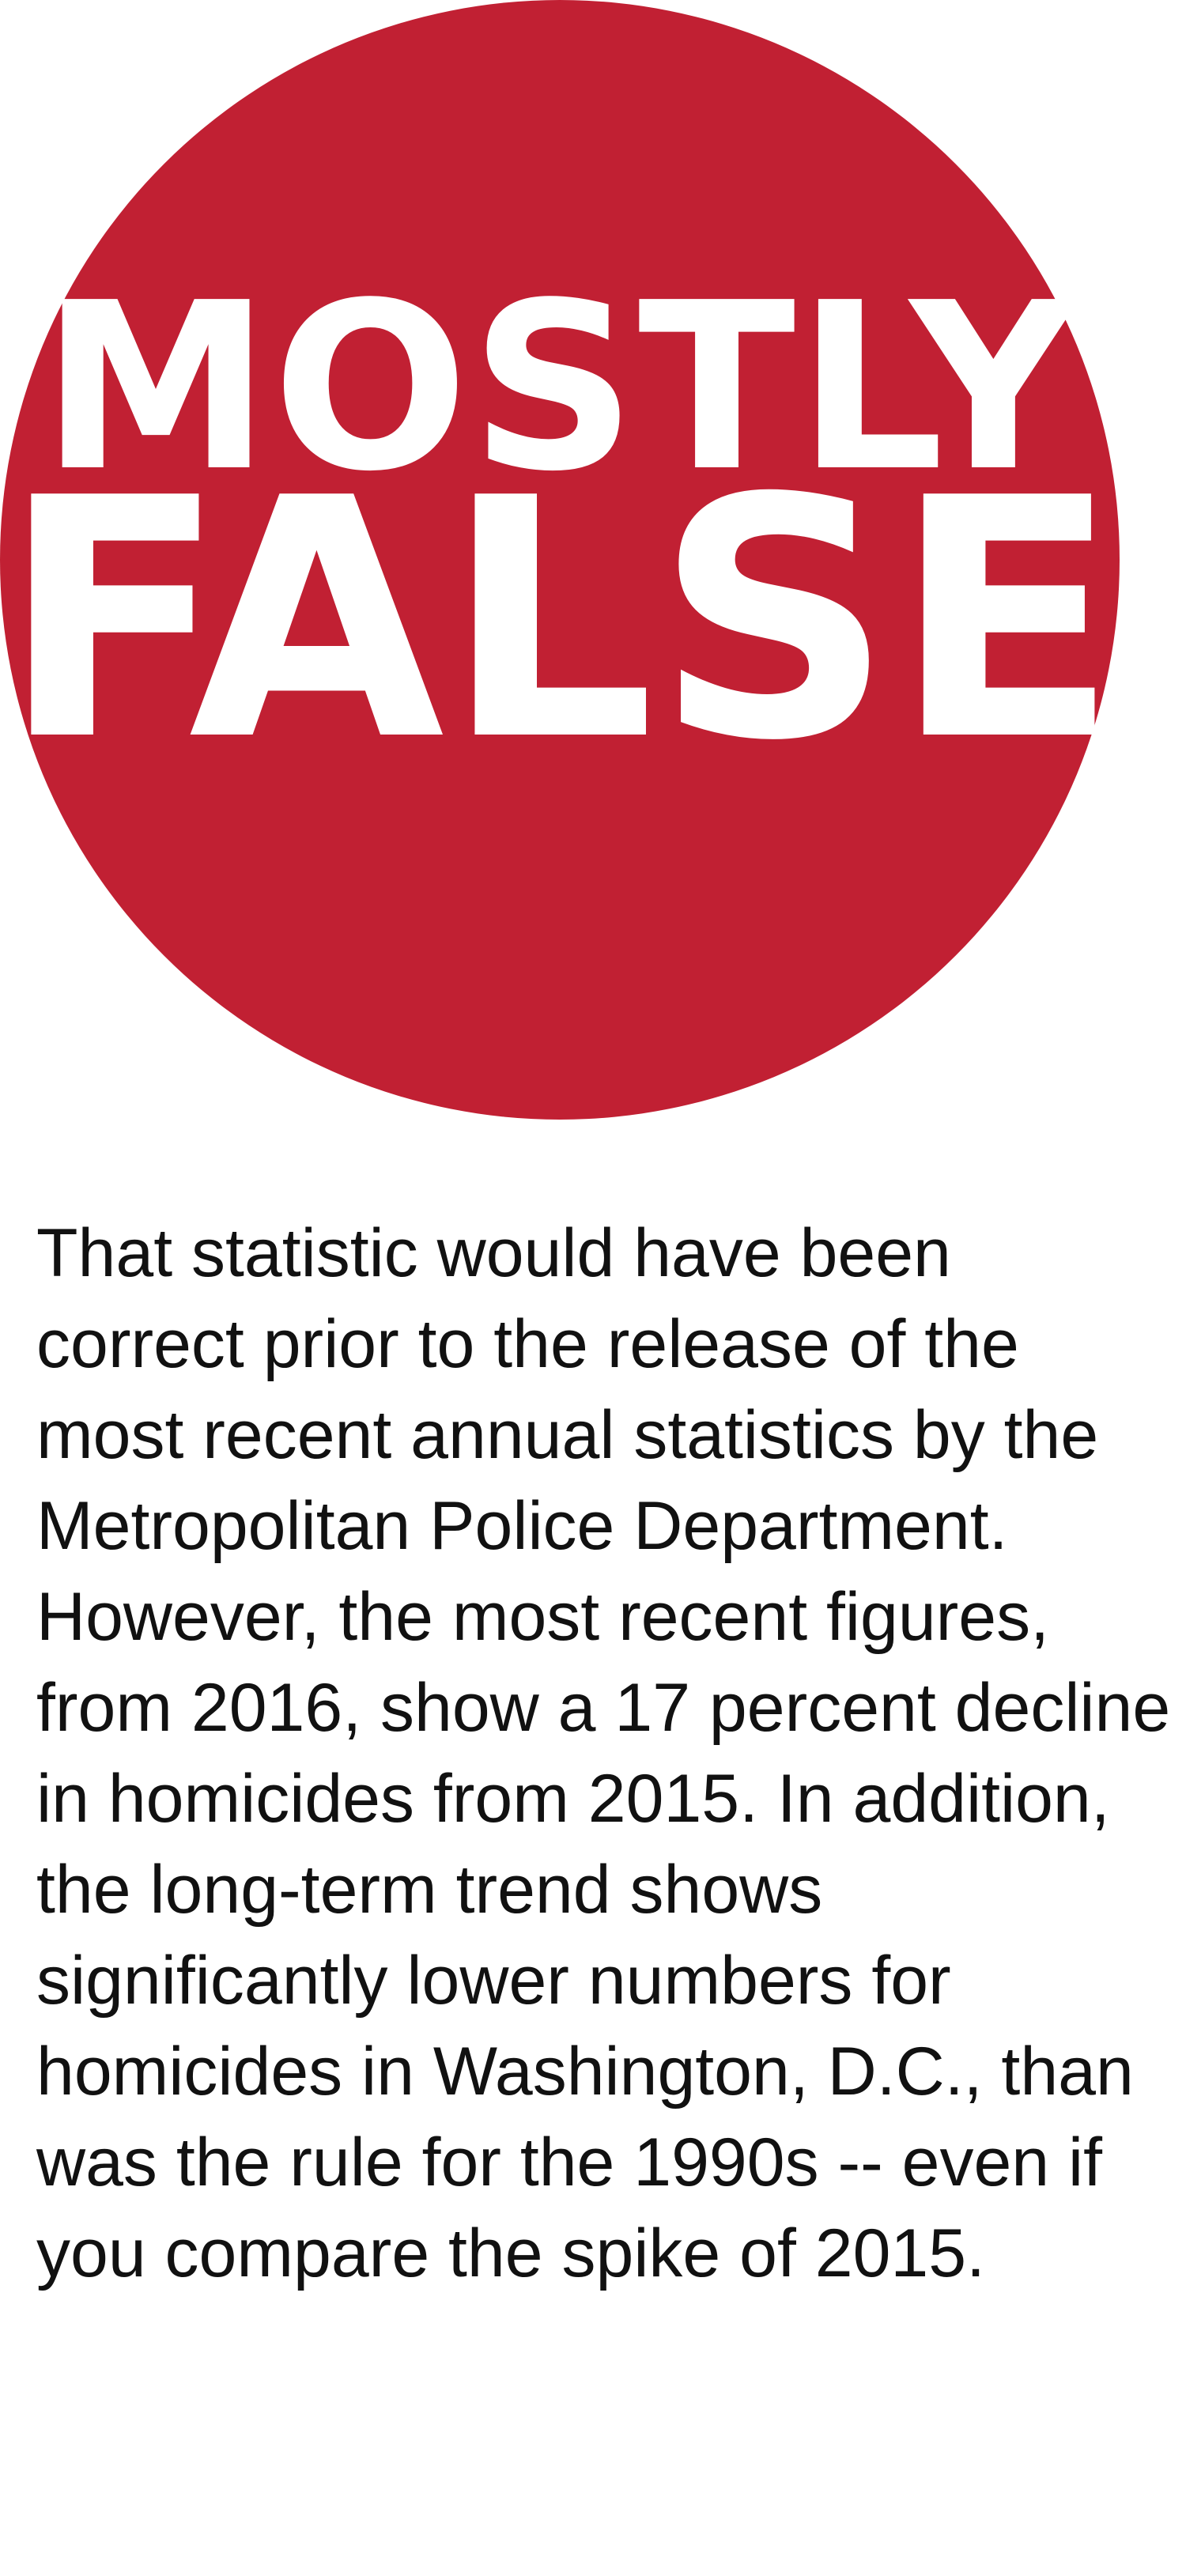 Image resolution: width=1186 pixels, height=2576 pixels. Describe the element at coordinates (559, 620) in the screenshot. I see `rating-line-false: FALSE` at that location.